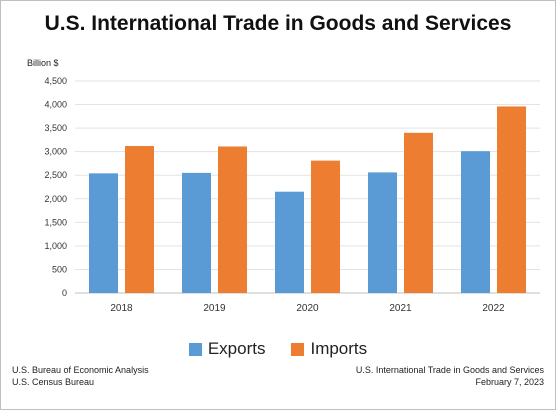 The height and width of the screenshot is (410, 556). I want to click on x-tick-label: 2022, so click(493, 308).